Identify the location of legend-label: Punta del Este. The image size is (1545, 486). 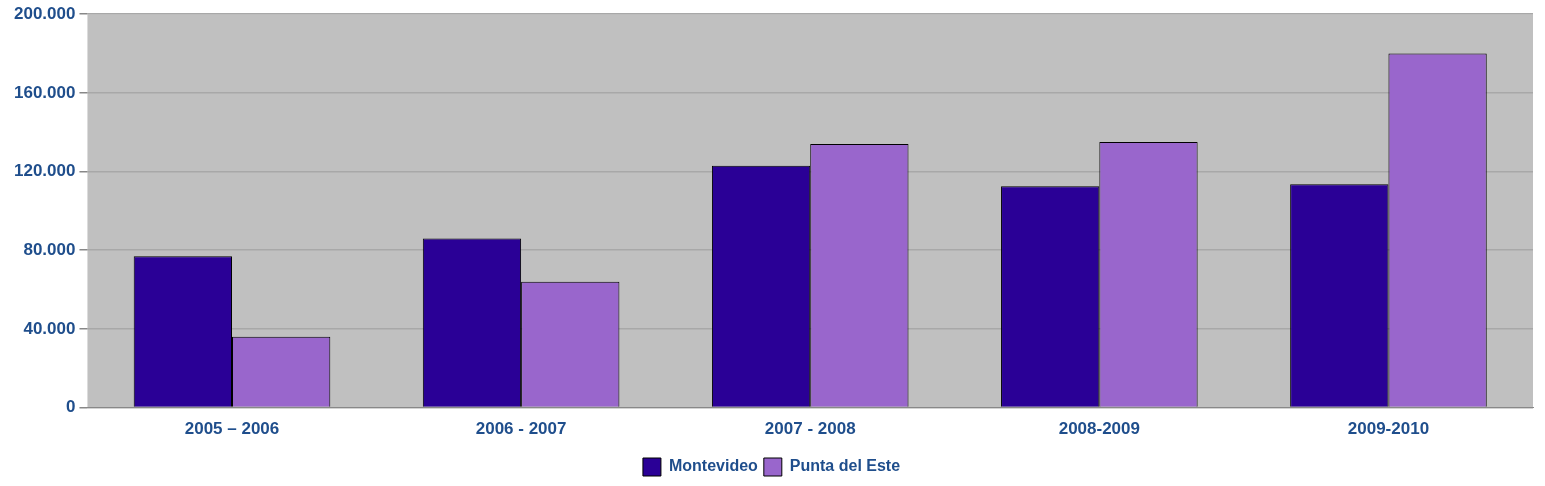
(845, 466).